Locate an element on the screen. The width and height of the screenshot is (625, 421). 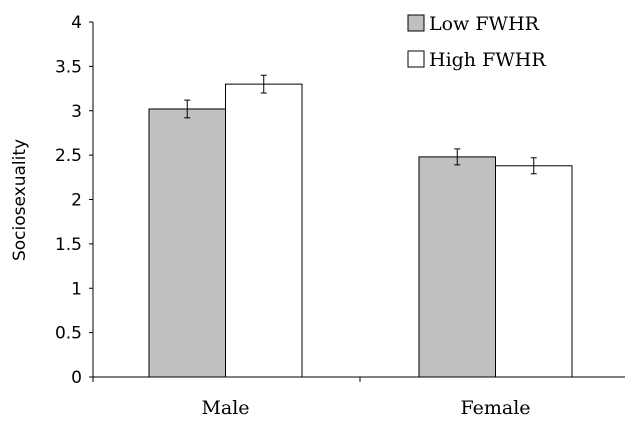
bar-low-fwhr-female is located at coordinates (457, 267).